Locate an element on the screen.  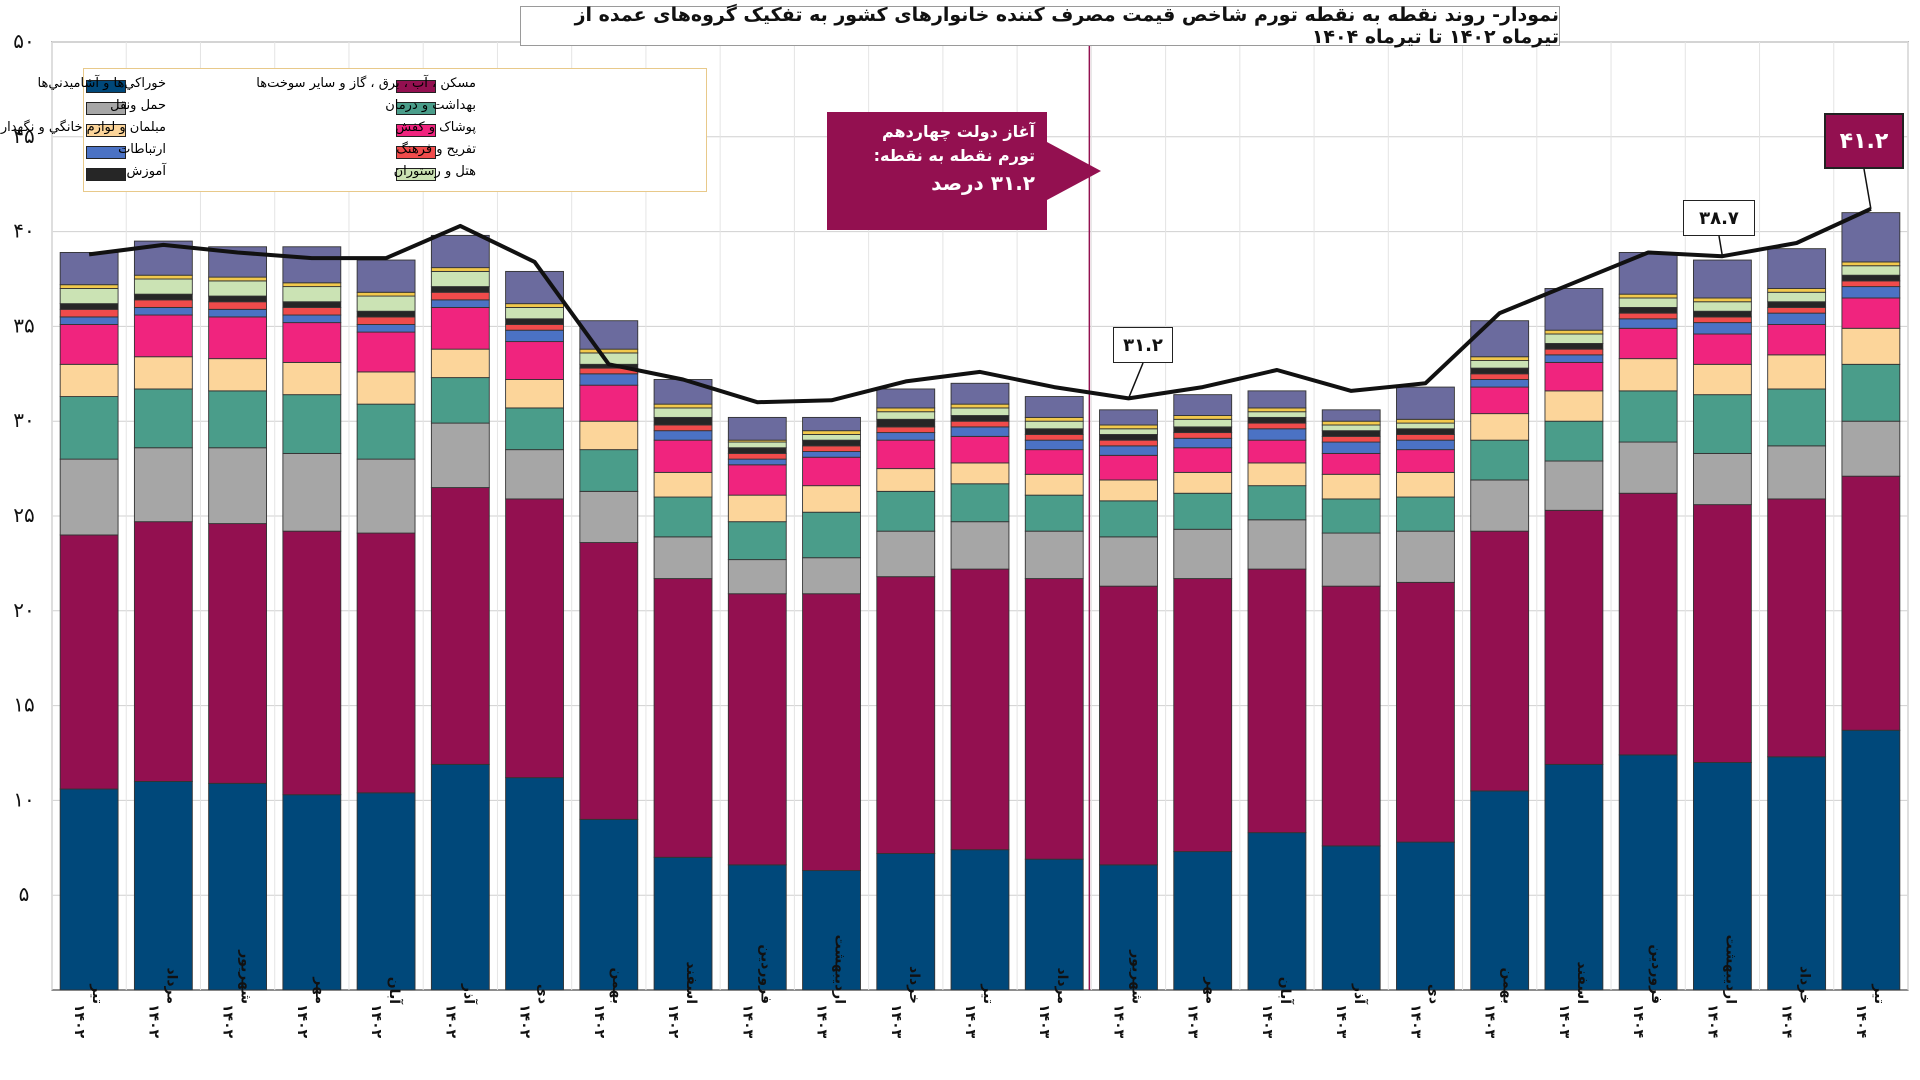
legend-label-5: پوشاک و کفش is located at coordinates (435, 127).